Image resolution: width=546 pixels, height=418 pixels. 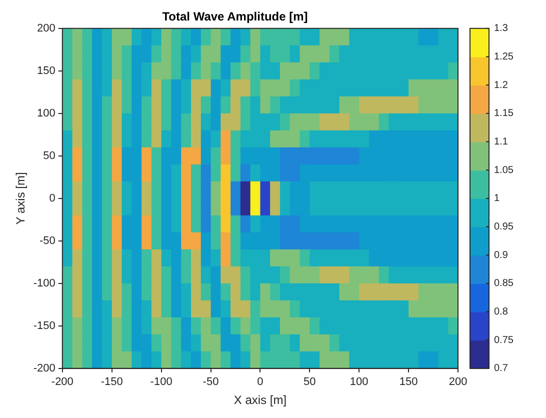 I want to click on color-bar-label: 1, so click(x=497, y=198).